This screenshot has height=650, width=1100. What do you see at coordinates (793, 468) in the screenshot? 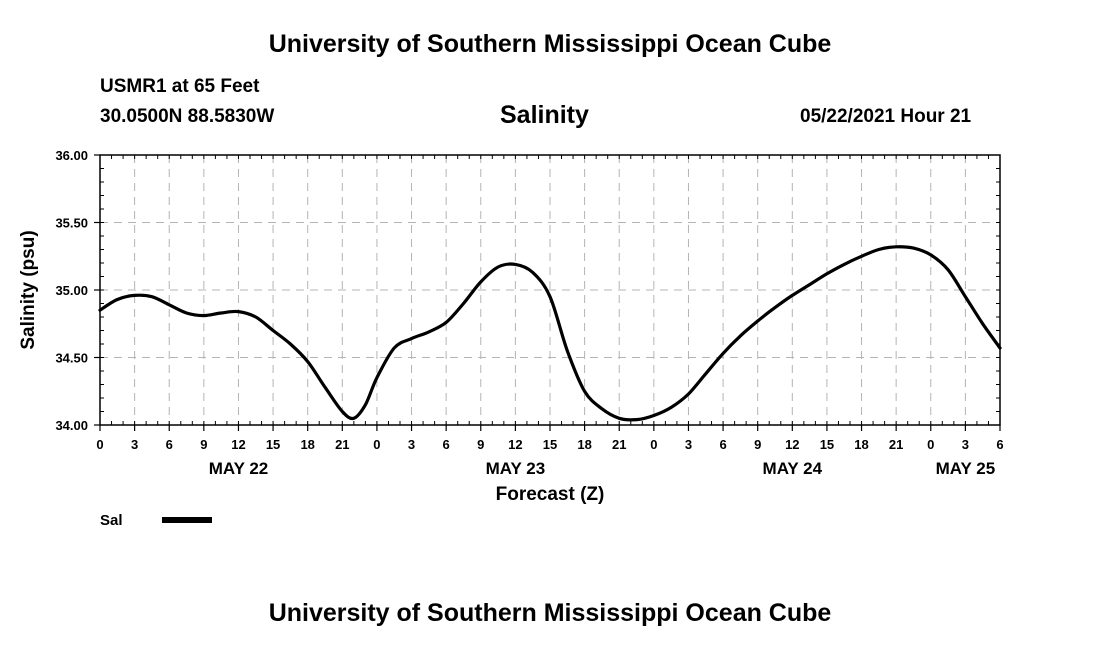
I see `day-label: MAY 24` at bounding box center [793, 468].